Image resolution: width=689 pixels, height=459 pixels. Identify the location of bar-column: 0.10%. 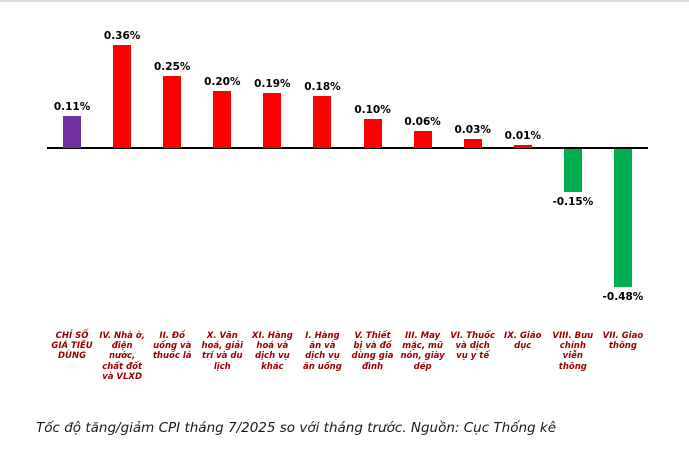
(373, 171).